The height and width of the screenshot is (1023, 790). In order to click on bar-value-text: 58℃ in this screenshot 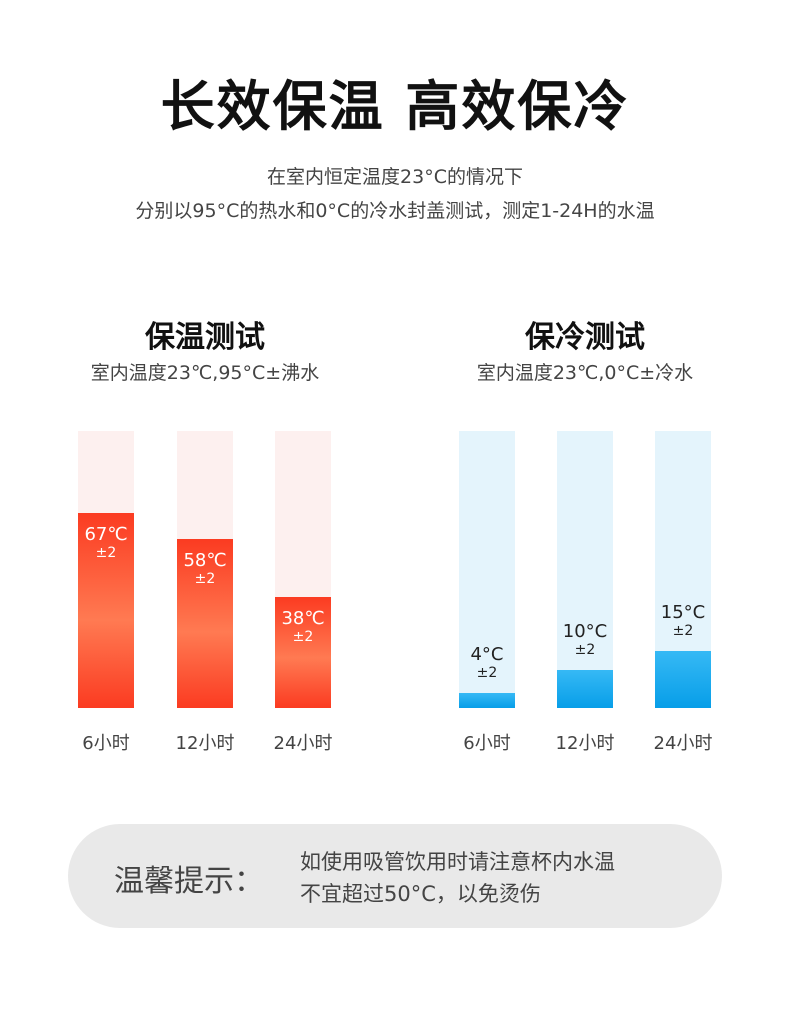, I will do `click(205, 560)`.